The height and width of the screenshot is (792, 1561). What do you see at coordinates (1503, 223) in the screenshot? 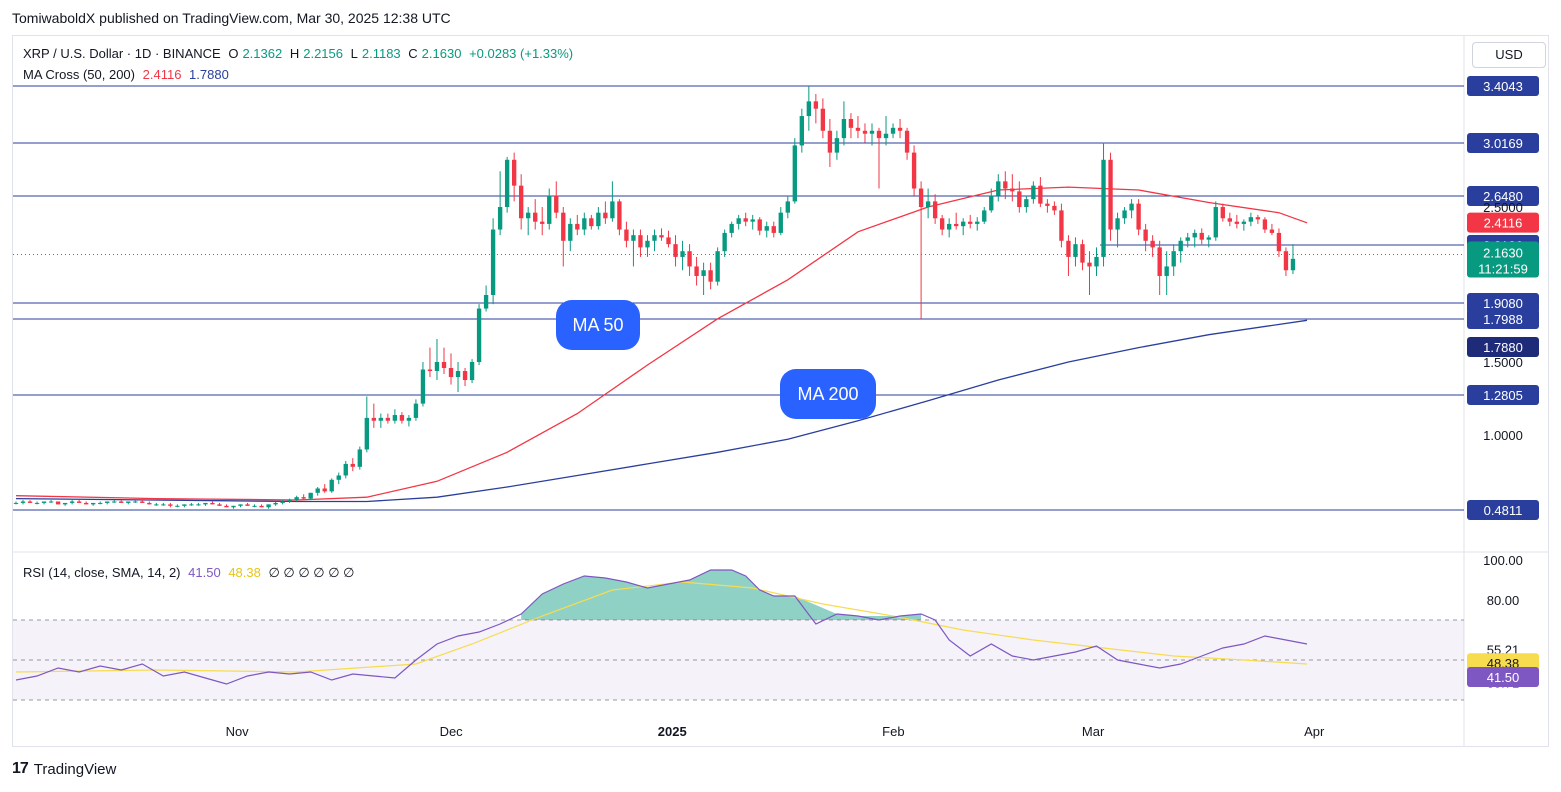
I see `ma50-price-label: 2.4116` at bounding box center [1503, 223].